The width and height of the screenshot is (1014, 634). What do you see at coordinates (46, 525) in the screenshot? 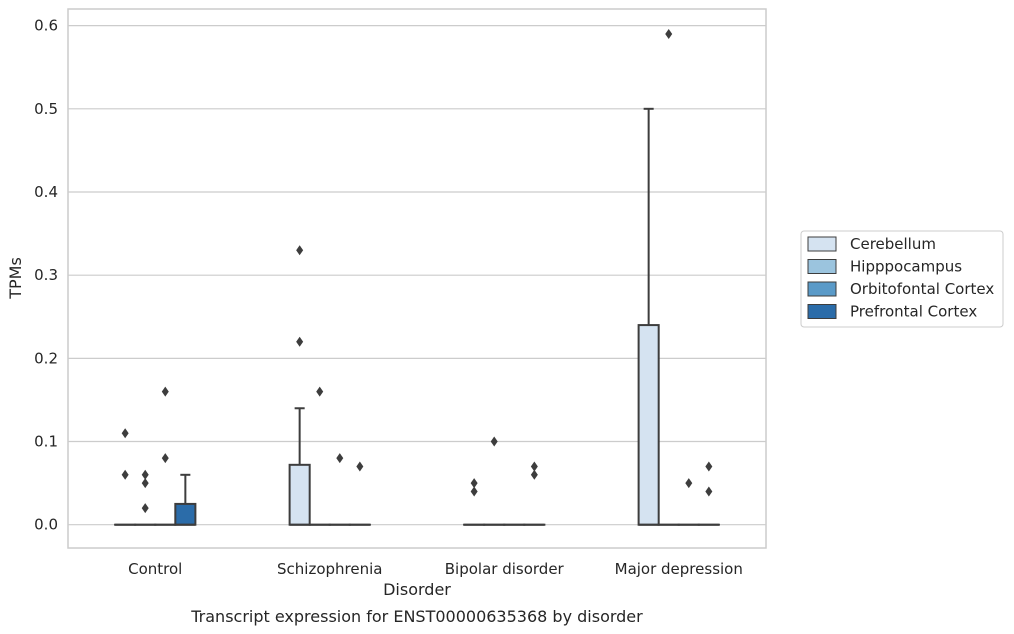
I see `y-tick-label: 0.0` at bounding box center [46, 525].